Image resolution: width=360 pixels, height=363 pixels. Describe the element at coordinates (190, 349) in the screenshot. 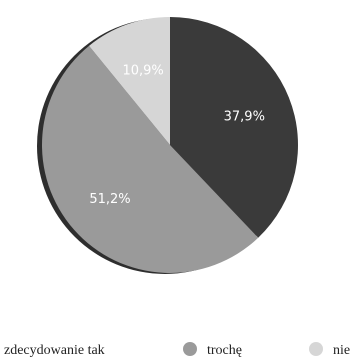

I see `legend-swatch-trochę` at that location.